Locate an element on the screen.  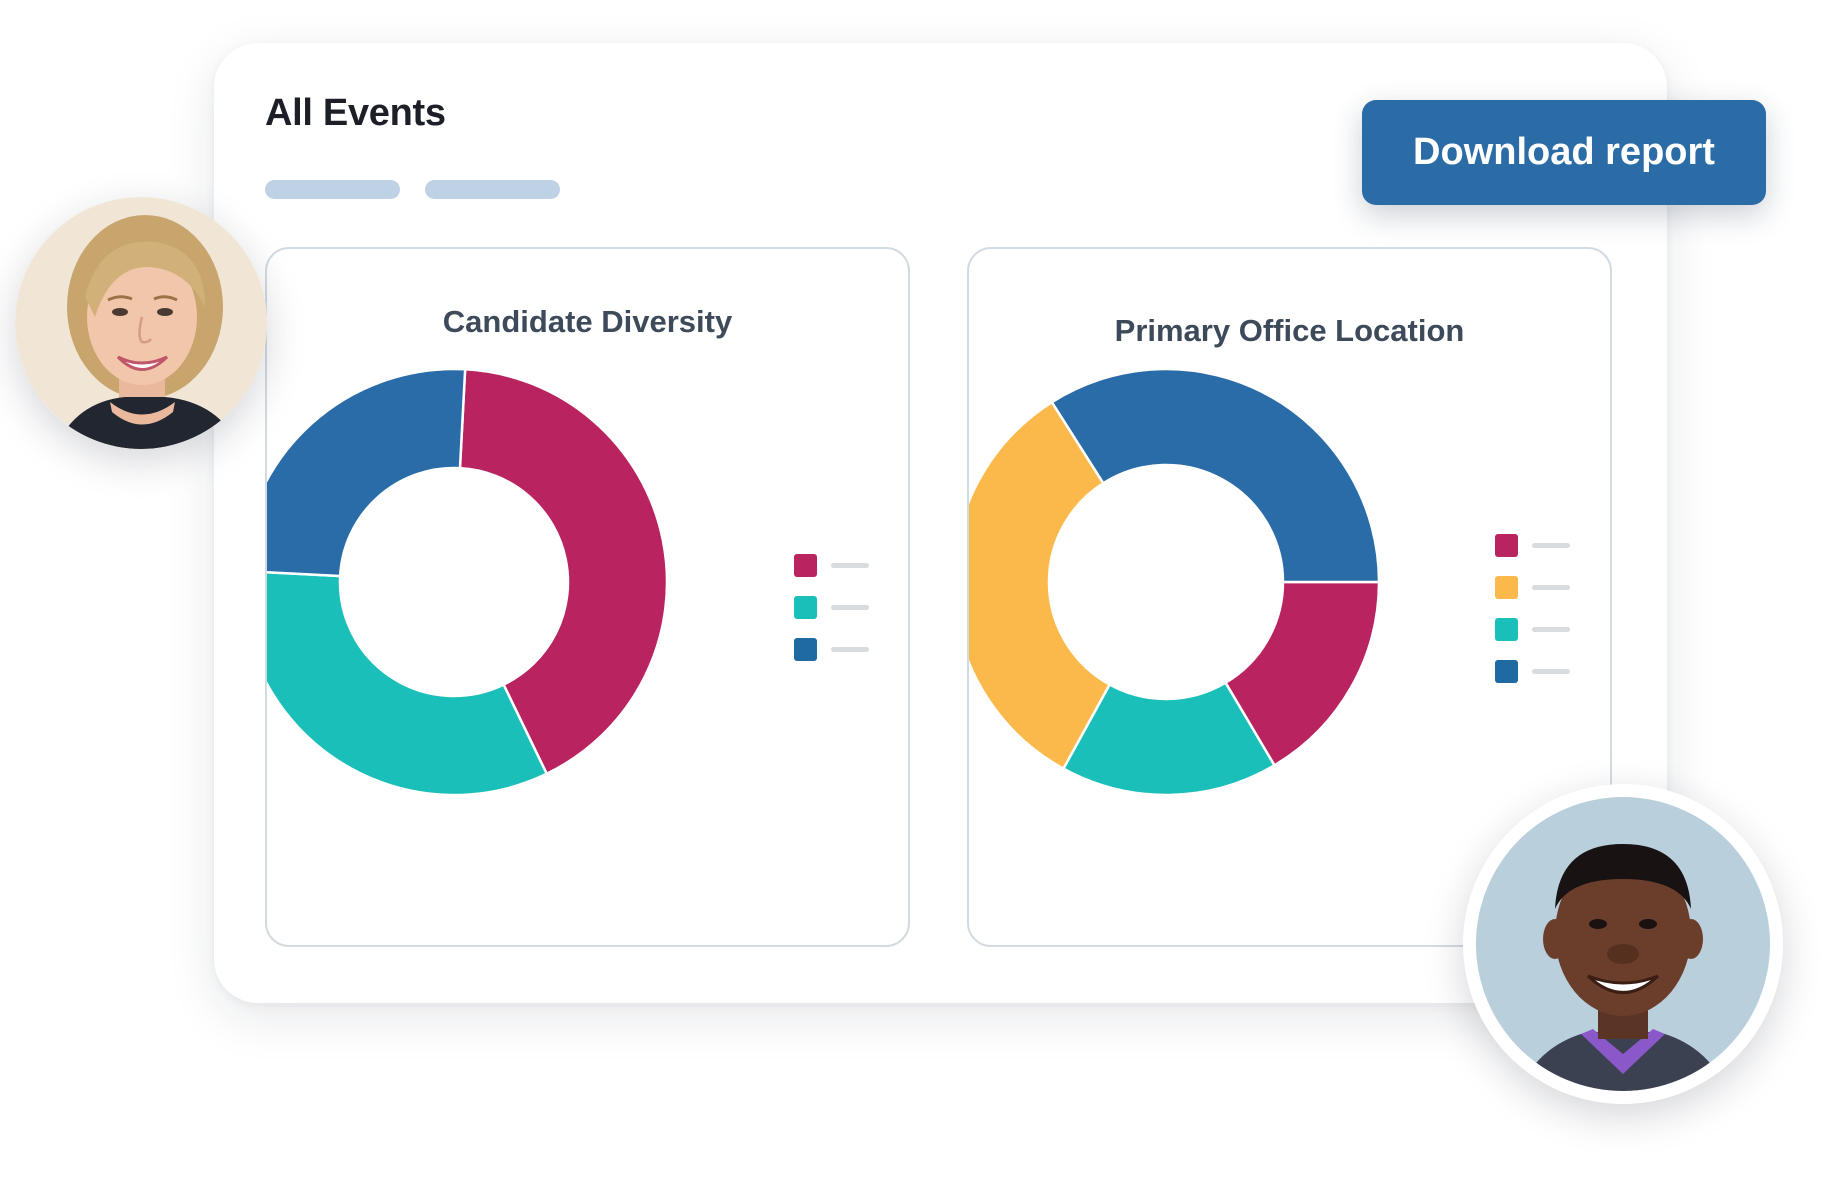
woman-portrait-icon is located at coordinates (141, 323).